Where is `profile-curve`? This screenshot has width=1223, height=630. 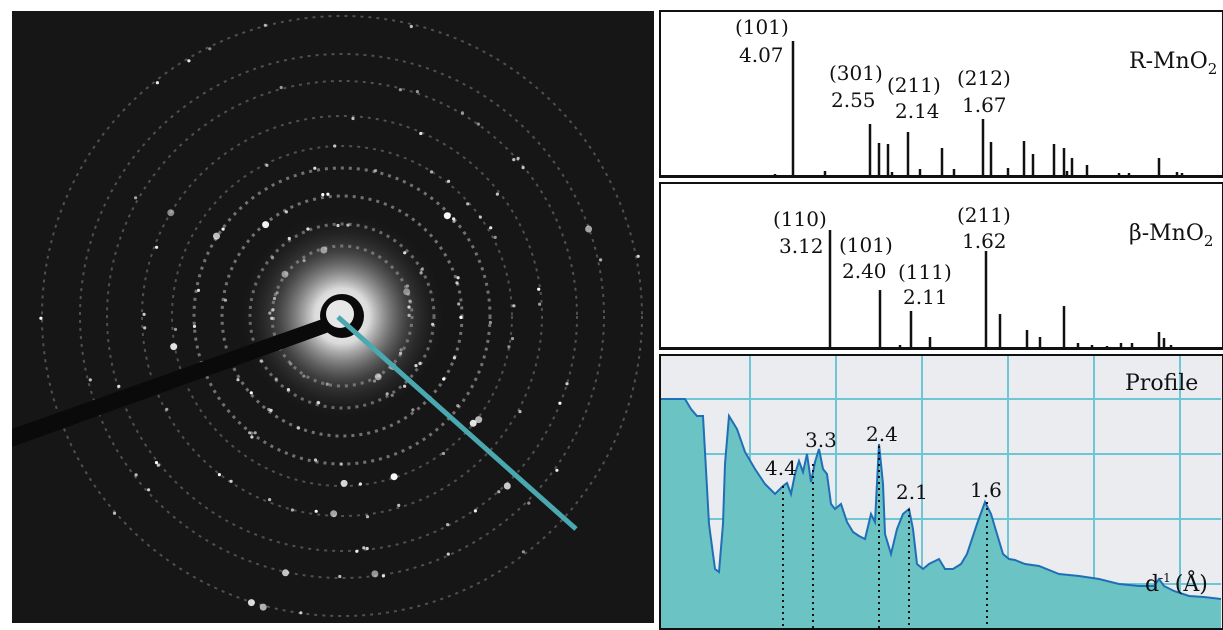
profile-curve is located at coordinates (941, 499).